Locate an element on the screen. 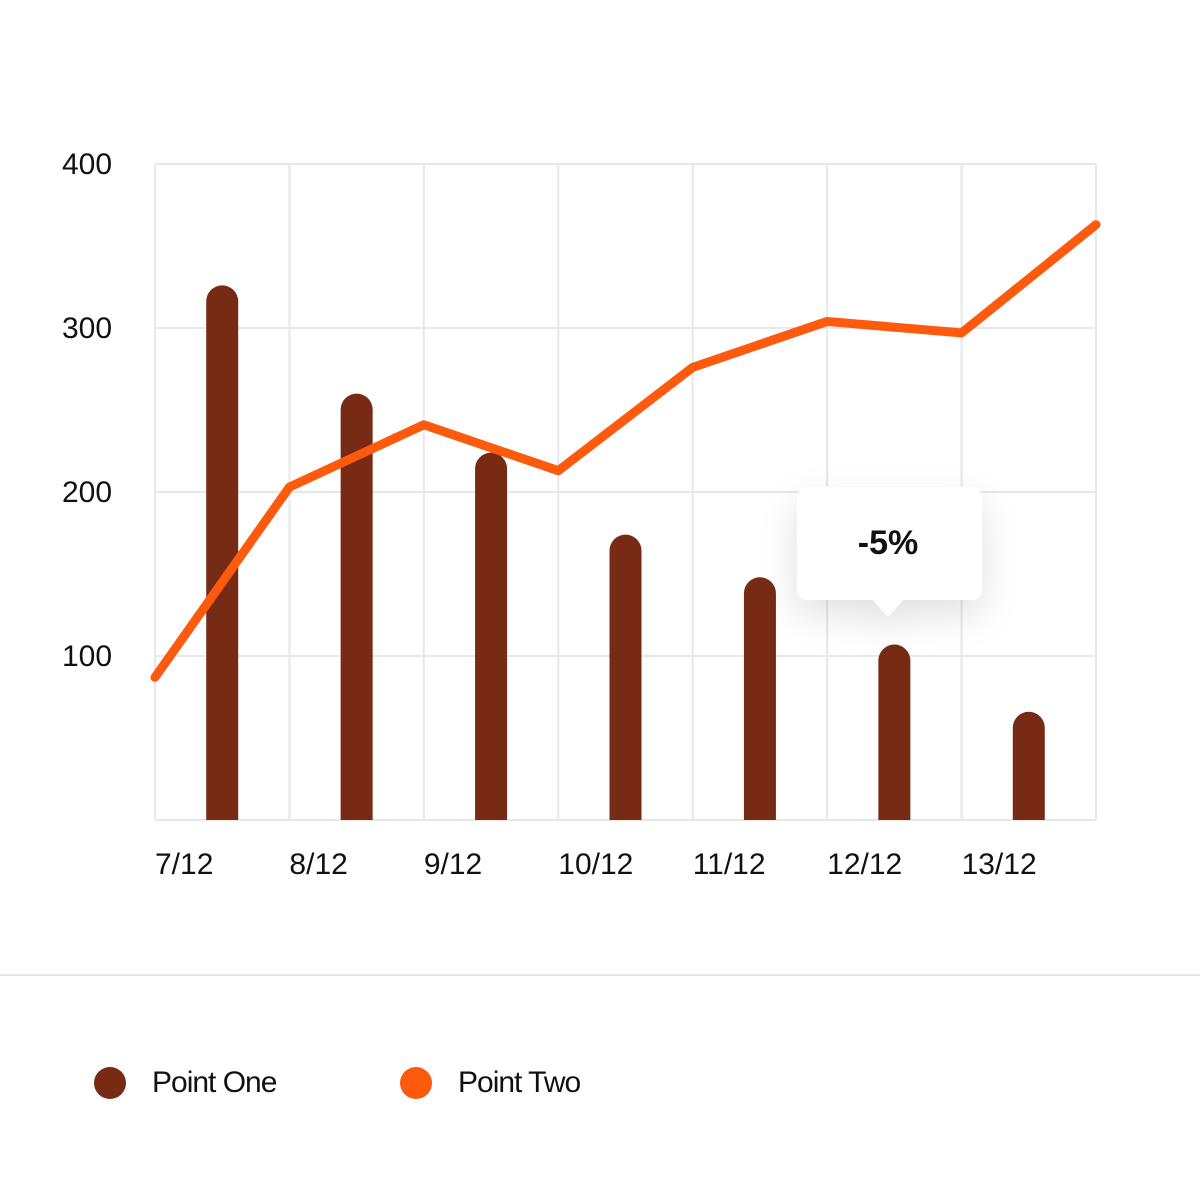 Image resolution: width=1200 pixels, height=1200 pixels. x-tick-label: 7/12 is located at coordinates (184, 864).